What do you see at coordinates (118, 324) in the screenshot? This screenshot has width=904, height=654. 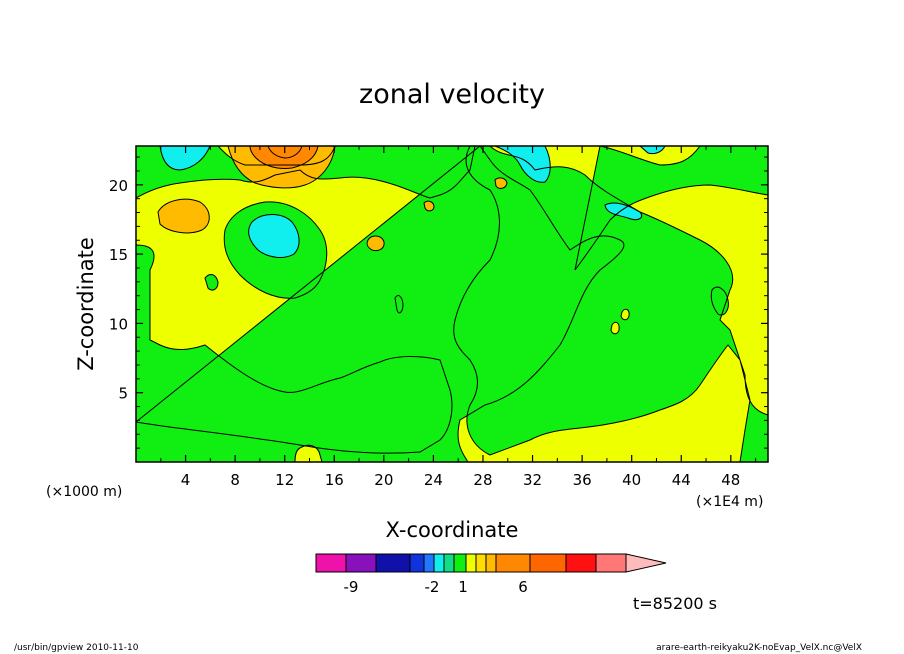 I see `y-tick-label: 10` at bounding box center [118, 324].